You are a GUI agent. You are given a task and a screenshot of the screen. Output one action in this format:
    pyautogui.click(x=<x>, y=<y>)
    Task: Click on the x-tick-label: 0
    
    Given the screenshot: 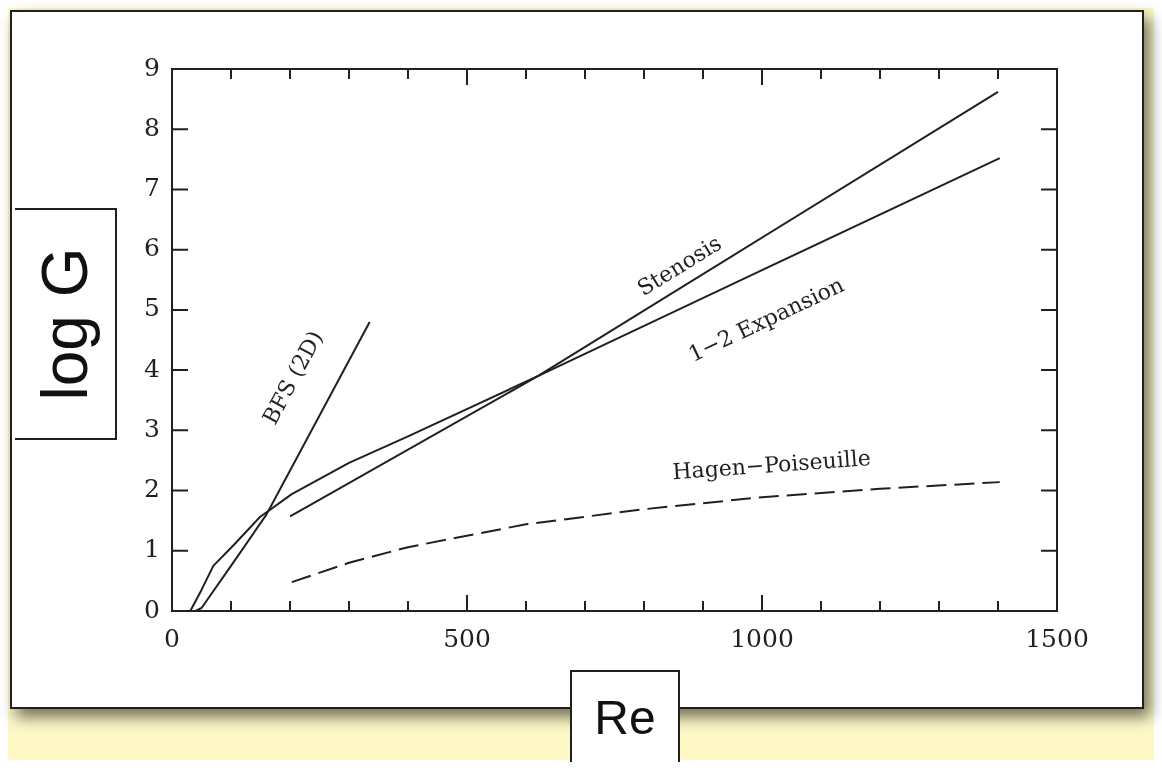 What is the action you would take?
    pyautogui.click(x=172, y=638)
    